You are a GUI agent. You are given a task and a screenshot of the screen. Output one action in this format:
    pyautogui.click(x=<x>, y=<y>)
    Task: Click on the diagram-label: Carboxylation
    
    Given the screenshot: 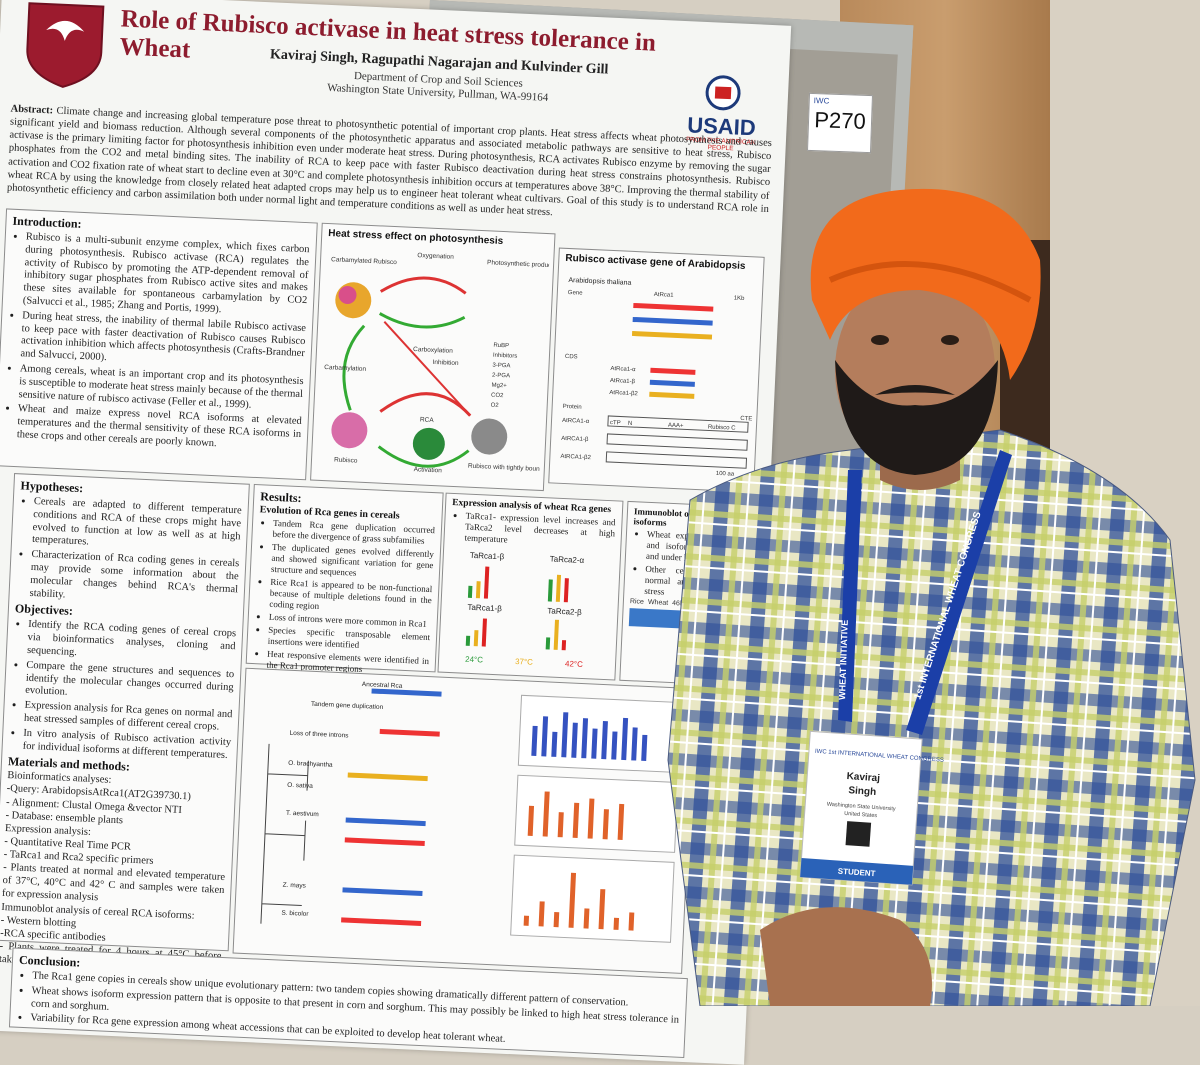 What is the action you would take?
    pyautogui.click(x=433, y=350)
    